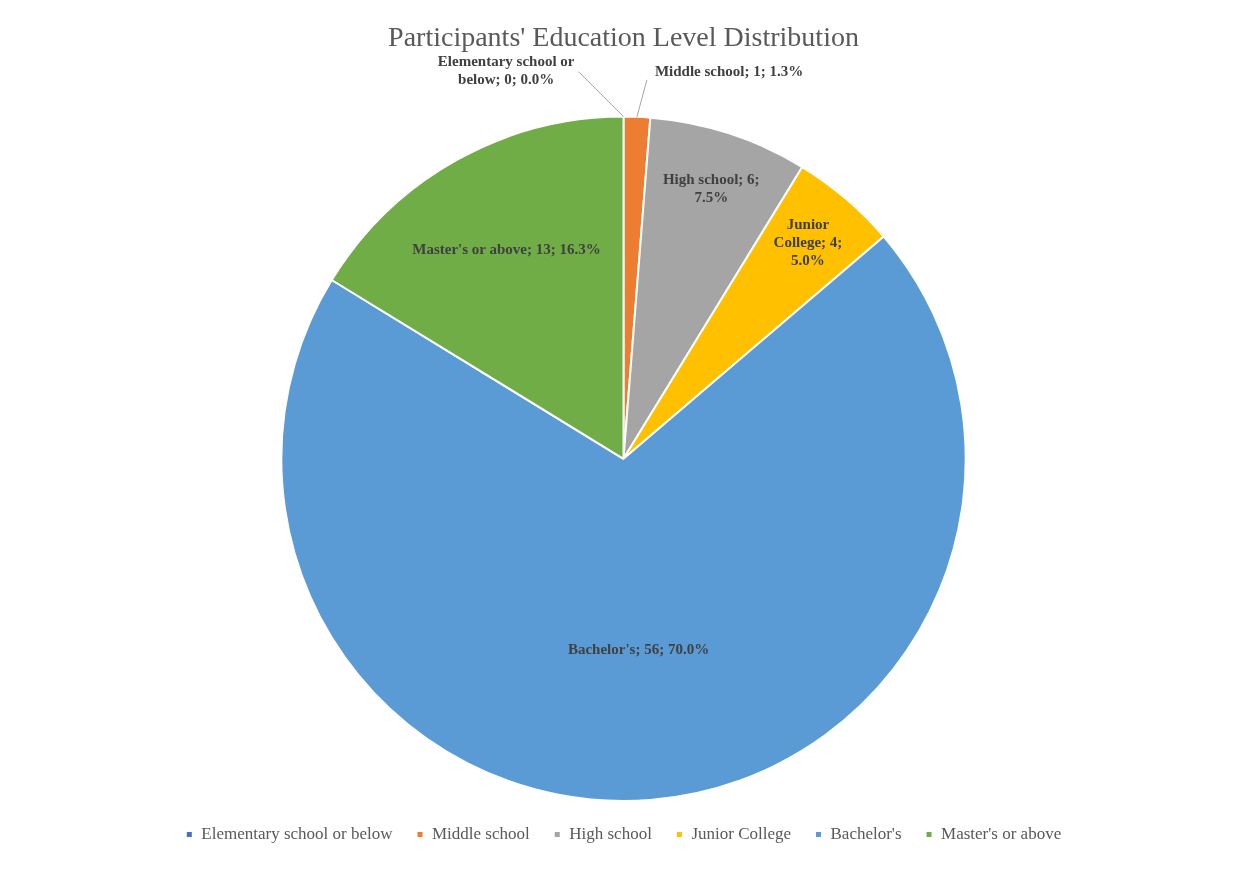  I want to click on data-label: High school; 6; 7.5%, so click(711, 187).